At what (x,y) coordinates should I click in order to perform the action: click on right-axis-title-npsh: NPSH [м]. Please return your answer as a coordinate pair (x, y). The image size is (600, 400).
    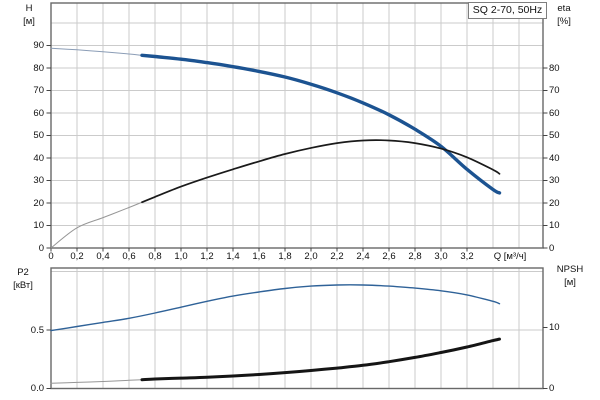
    Looking at the image, I should click on (570, 276).